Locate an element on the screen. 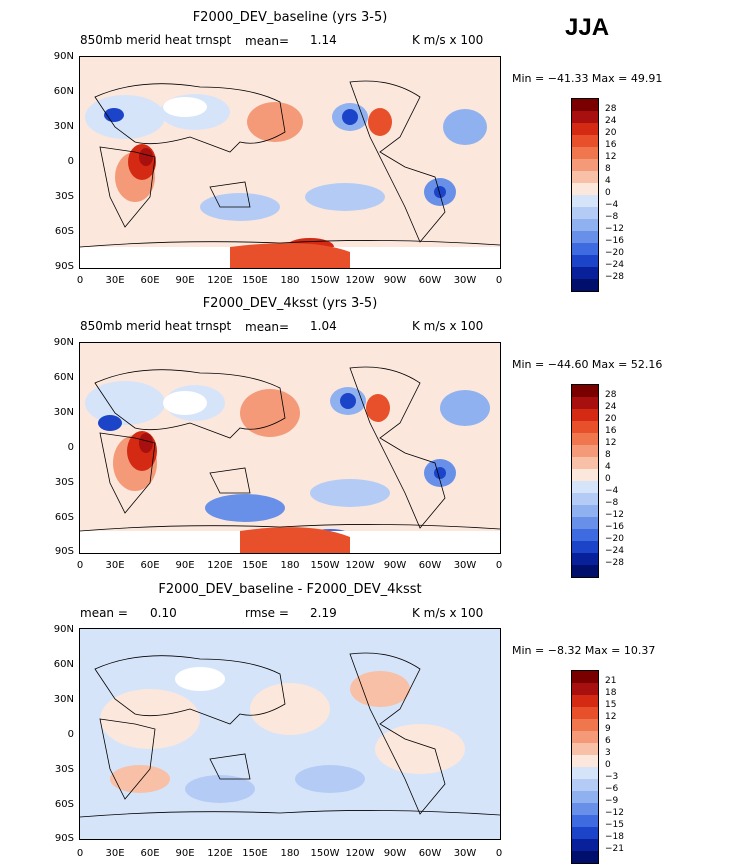 The width and height of the screenshot is (733, 866). panel-3-lat-label: 90N is located at coordinates (63, 629).